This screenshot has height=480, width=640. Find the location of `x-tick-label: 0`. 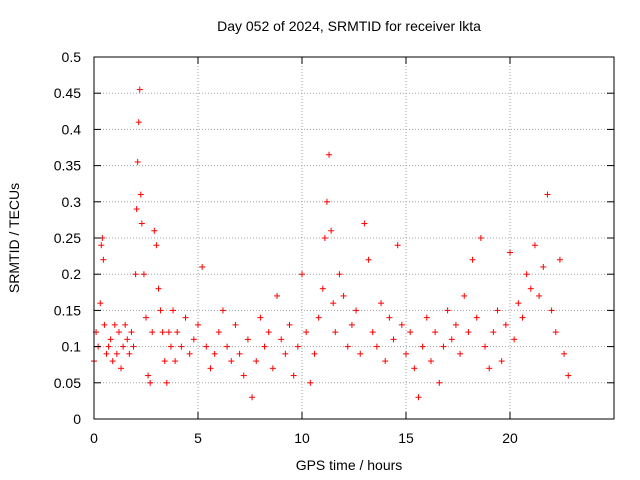

x-tick-label: 0 is located at coordinates (94, 438).